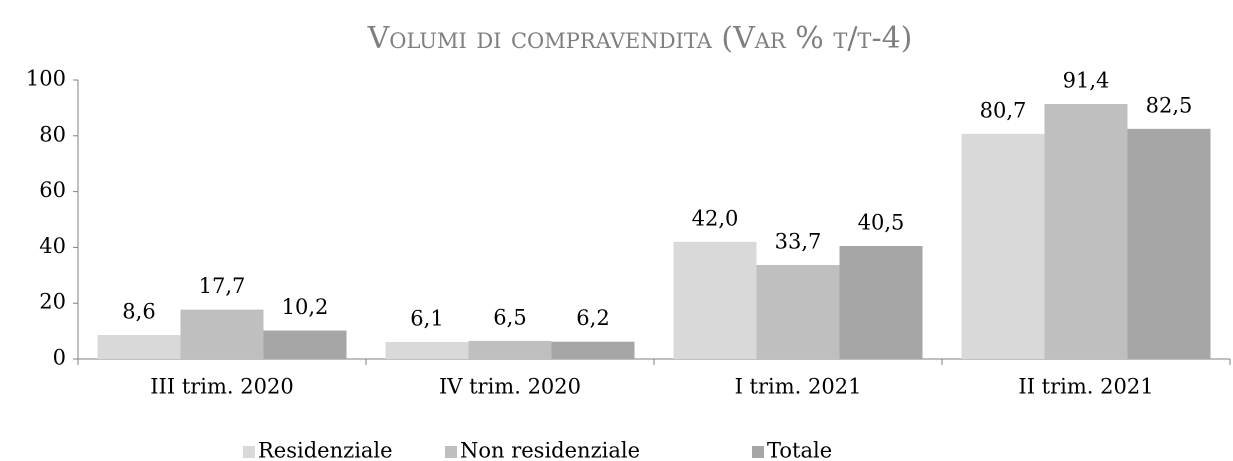  What do you see at coordinates (52, 134) in the screenshot?
I see `y-tick-label: 80` at bounding box center [52, 134].